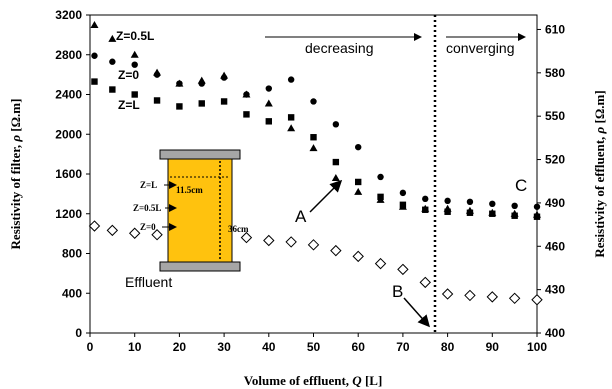 This screenshot has height=389, width=612. I want to click on x-tick-label: 0, so click(90, 347).